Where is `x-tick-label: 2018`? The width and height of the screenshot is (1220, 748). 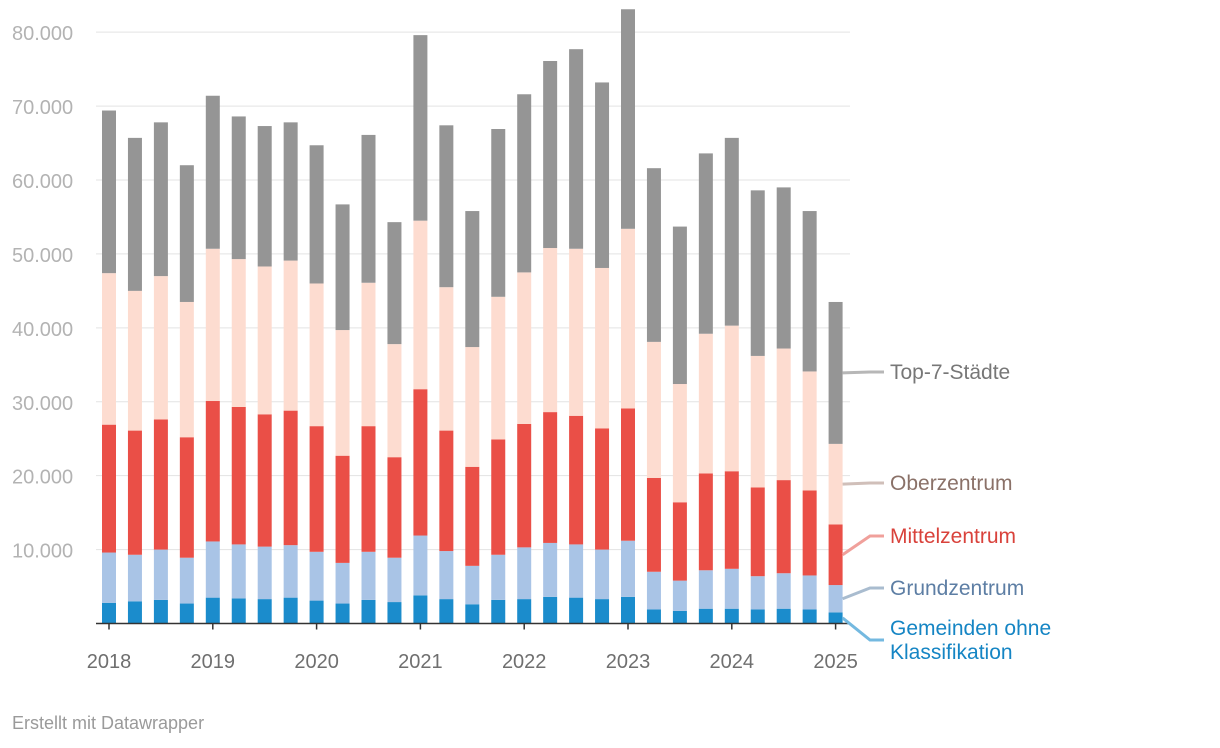
x-tick-label: 2018 is located at coordinates (109, 662).